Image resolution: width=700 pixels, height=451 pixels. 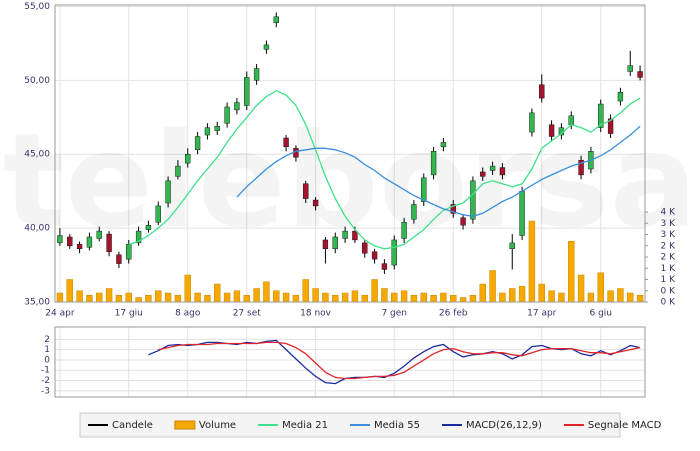 What do you see at coordinates (37, 7) in the screenshot?
I see `y-tick-label: 55,00` at bounding box center [37, 7].